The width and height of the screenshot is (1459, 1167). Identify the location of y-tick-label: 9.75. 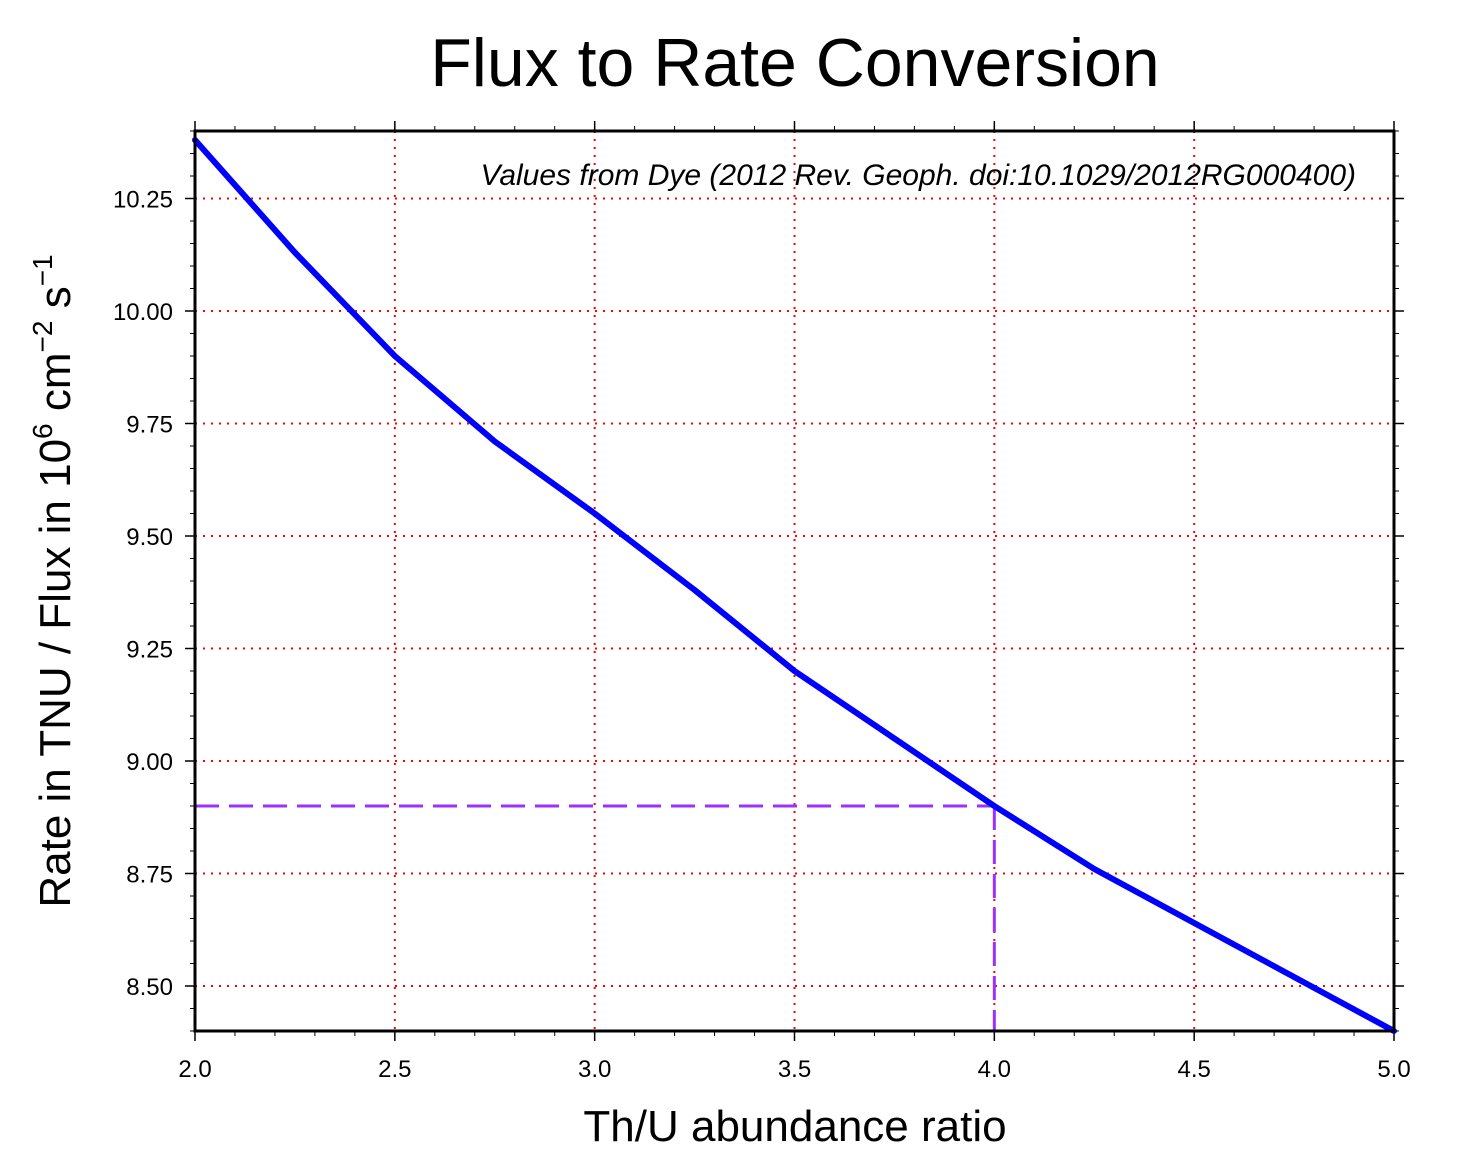
(149, 425).